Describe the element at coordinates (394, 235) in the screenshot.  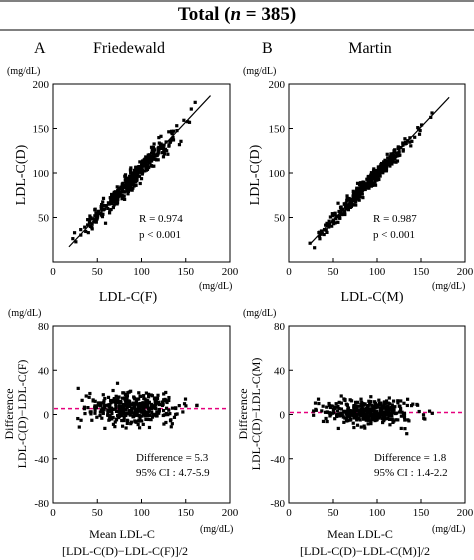
I see `panel-b-stat-p: p < 0.001` at that location.